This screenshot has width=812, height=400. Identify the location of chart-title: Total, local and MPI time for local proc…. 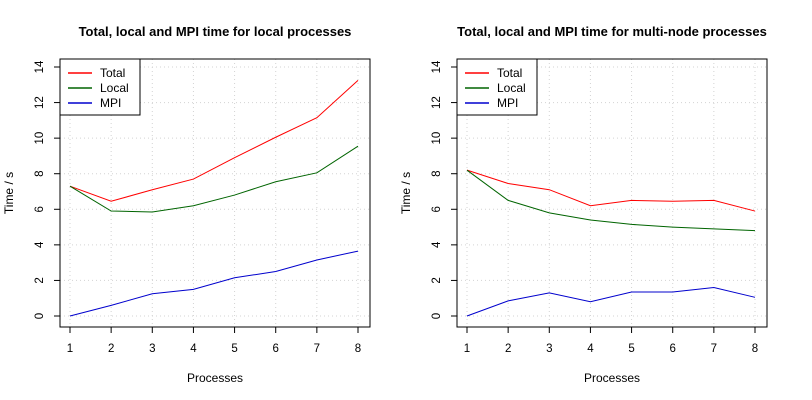
(215, 31).